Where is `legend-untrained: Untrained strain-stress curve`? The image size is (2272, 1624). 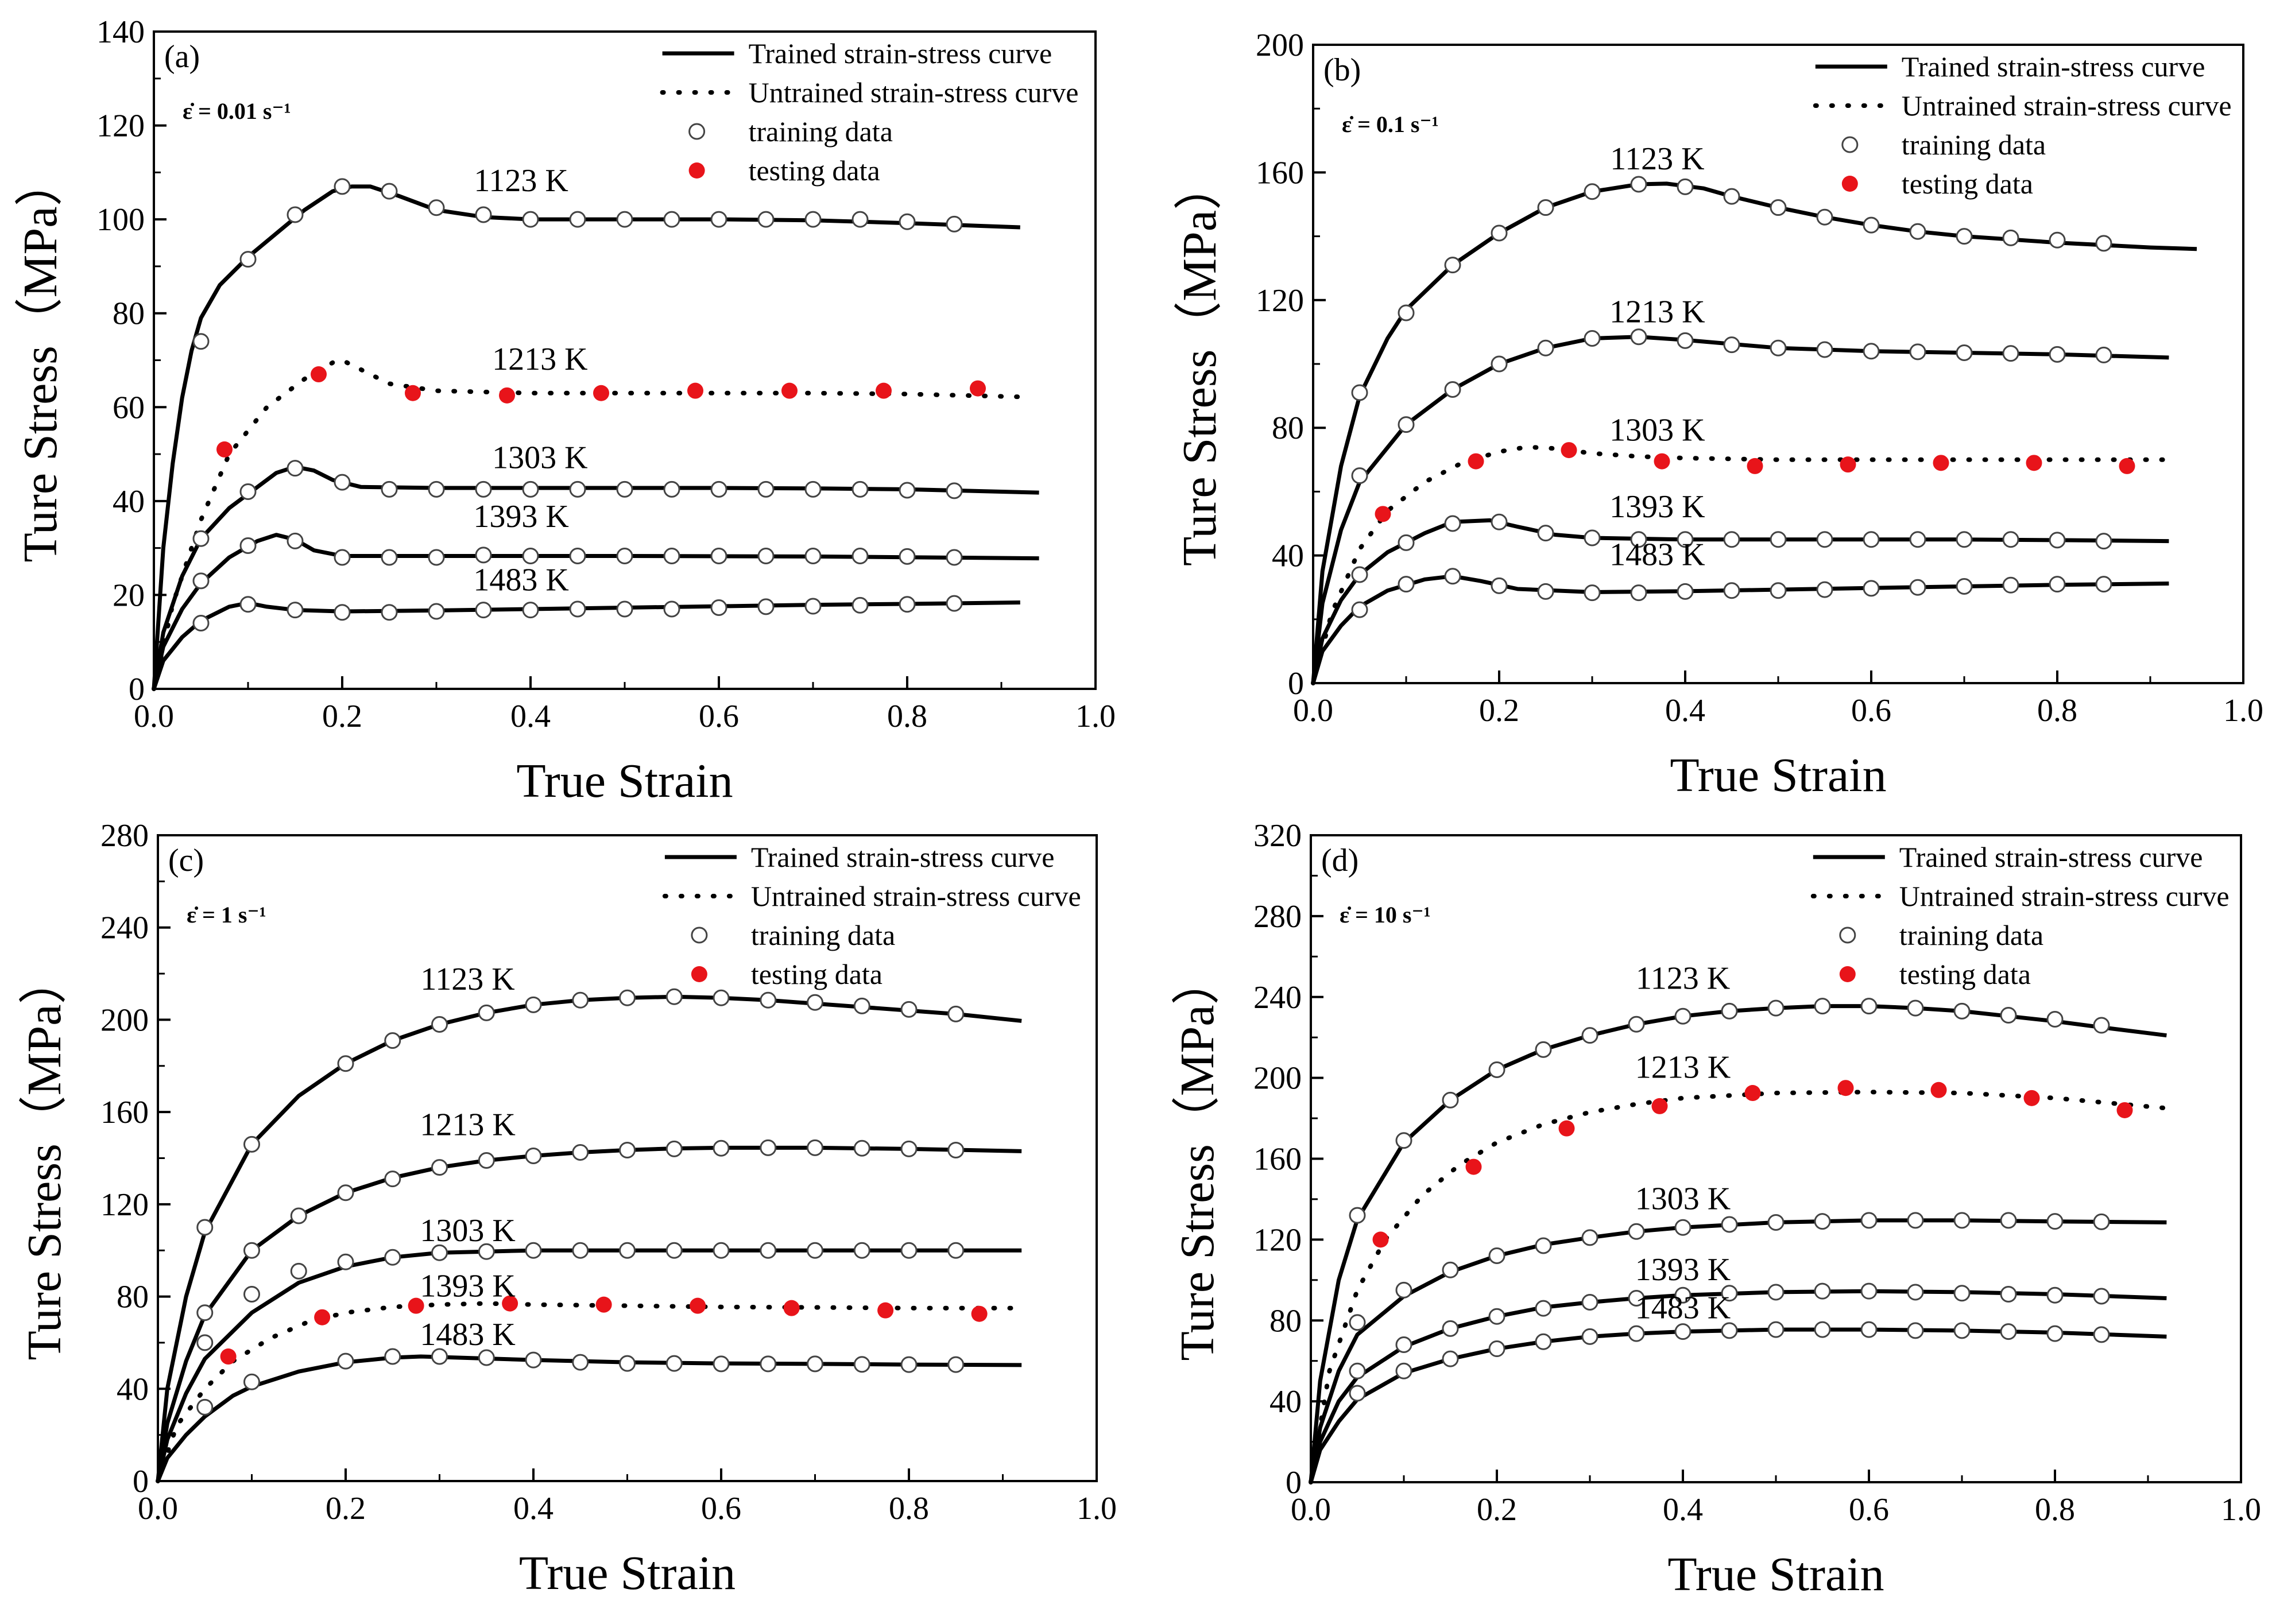 legend-untrained: Untrained strain-stress curve is located at coordinates (916, 896).